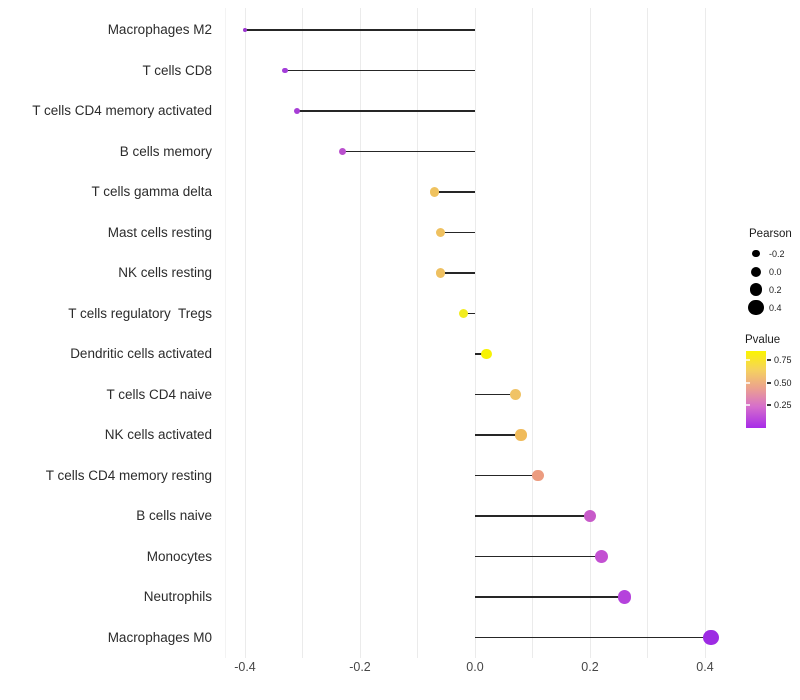  What do you see at coordinates (158, 434) in the screenshot?
I see `category-label: NK cells activated` at bounding box center [158, 434].